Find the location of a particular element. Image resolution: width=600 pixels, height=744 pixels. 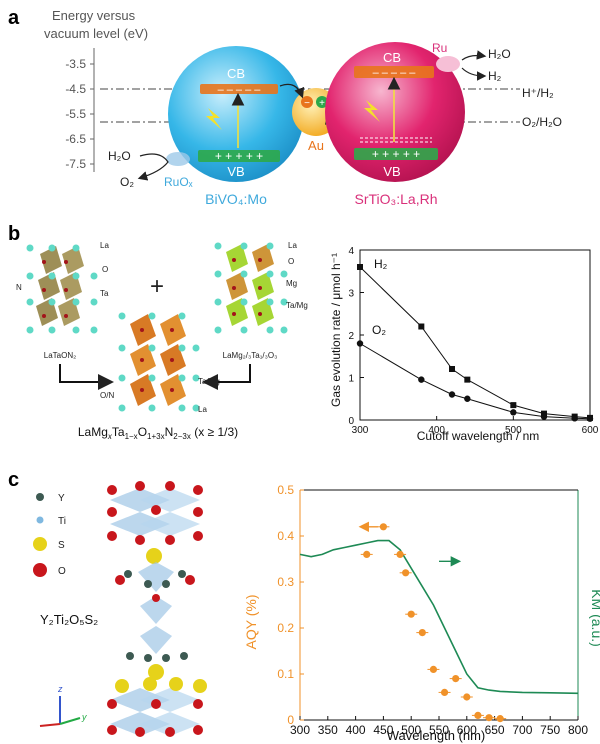

chart-b-xtick-label: 400 is located at coordinates (436, 430).